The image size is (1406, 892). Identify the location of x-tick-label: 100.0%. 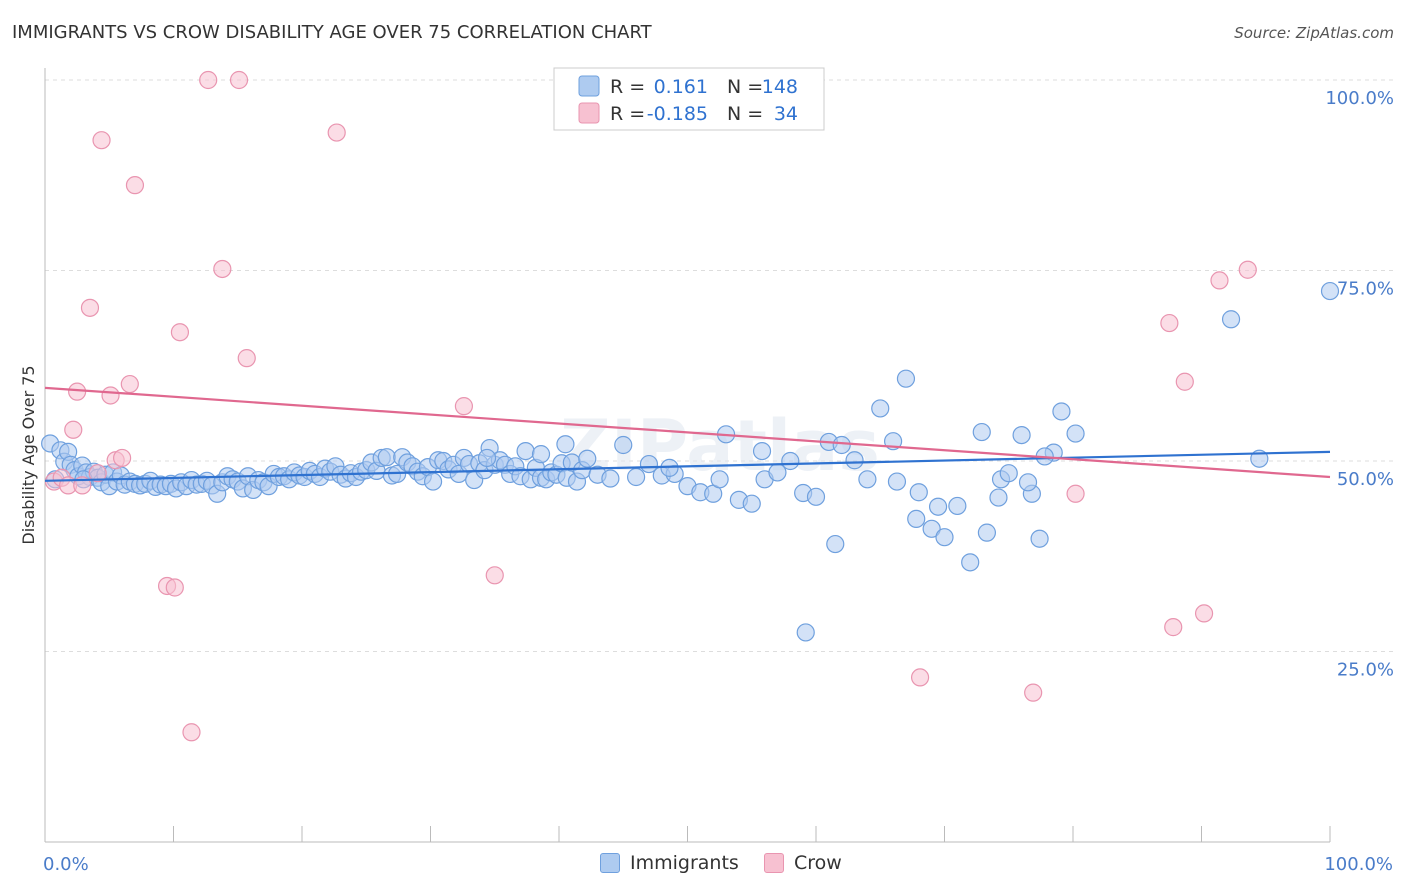
(1358, 864).